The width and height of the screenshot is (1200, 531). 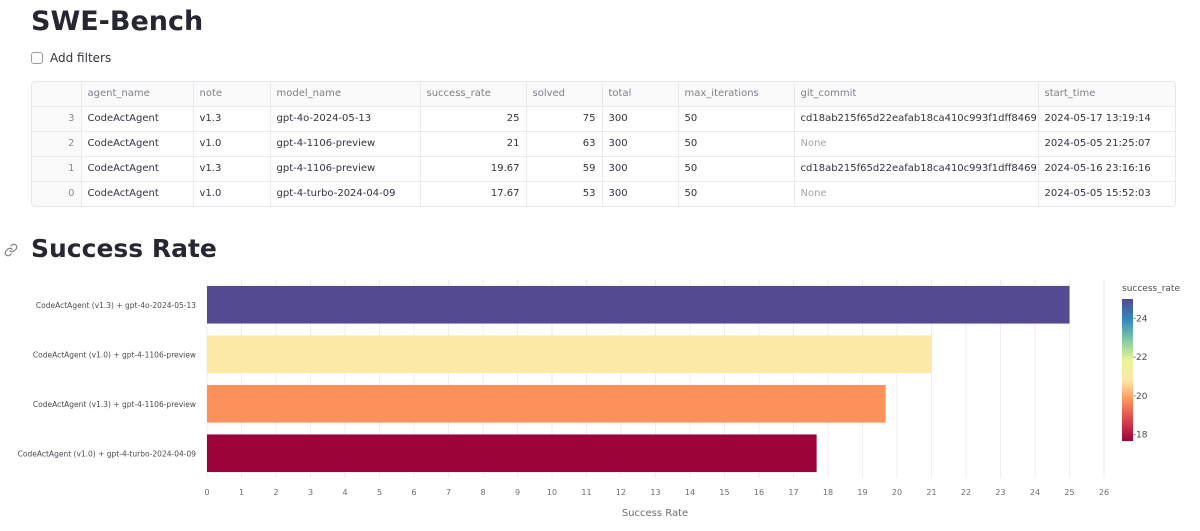 What do you see at coordinates (1106, 169) in the screenshot?
I see `cell-start-time: 2024-05-16 23:16:16` at bounding box center [1106, 169].